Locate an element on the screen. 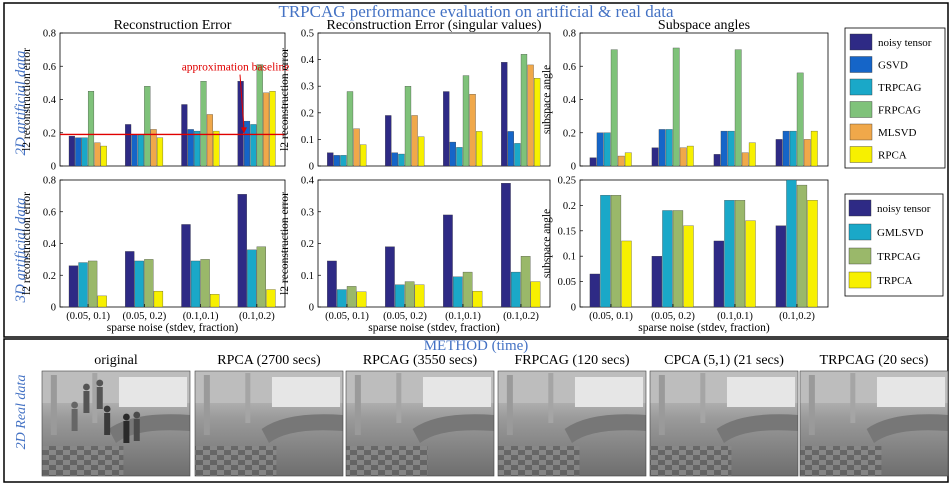 The height and width of the screenshot is (485, 952). frame-person is located at coordinates (74, 420).